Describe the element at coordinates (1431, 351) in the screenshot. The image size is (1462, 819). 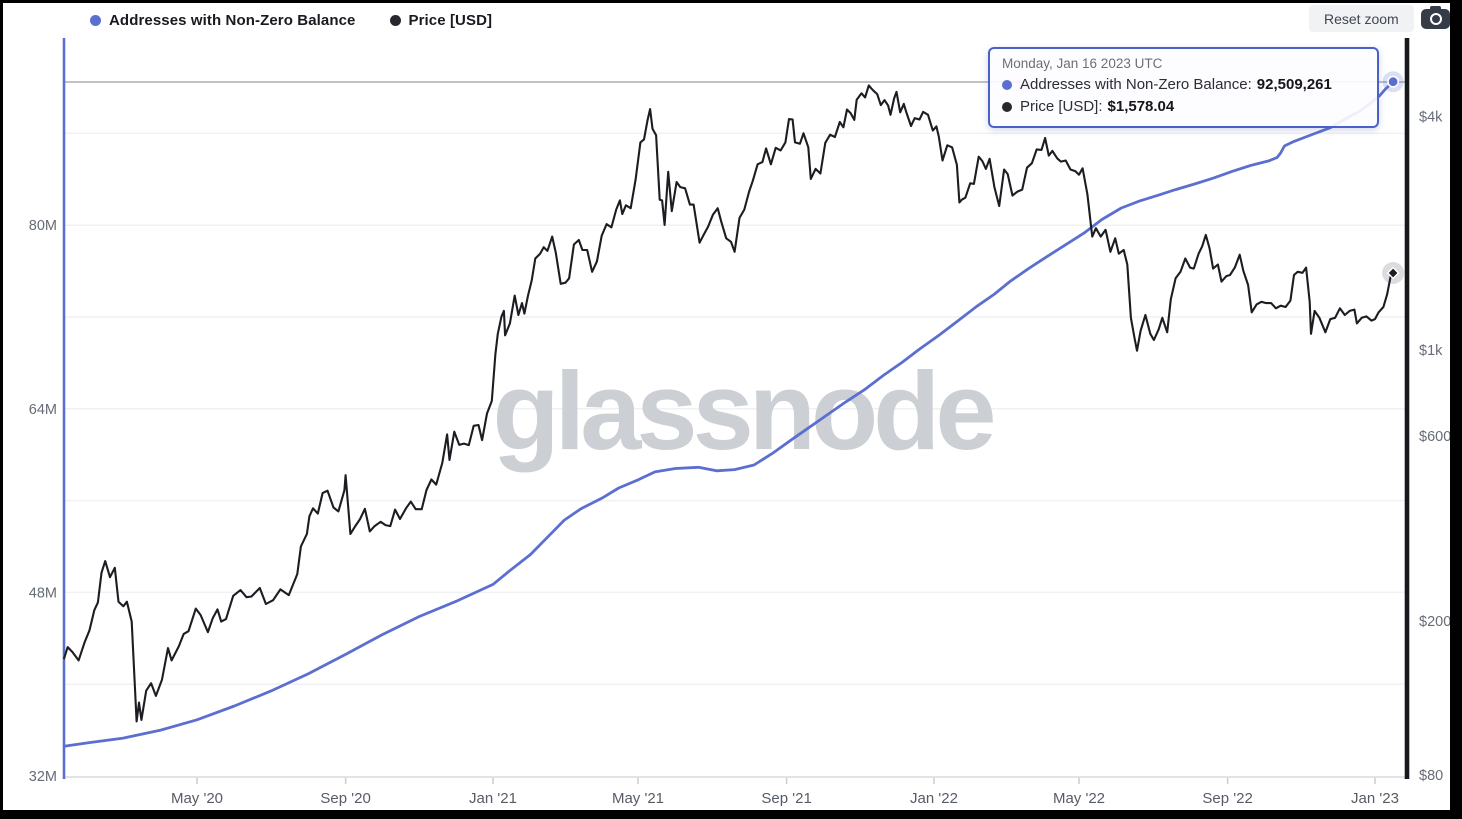
I see `right-axis-label: $1k` at that location.